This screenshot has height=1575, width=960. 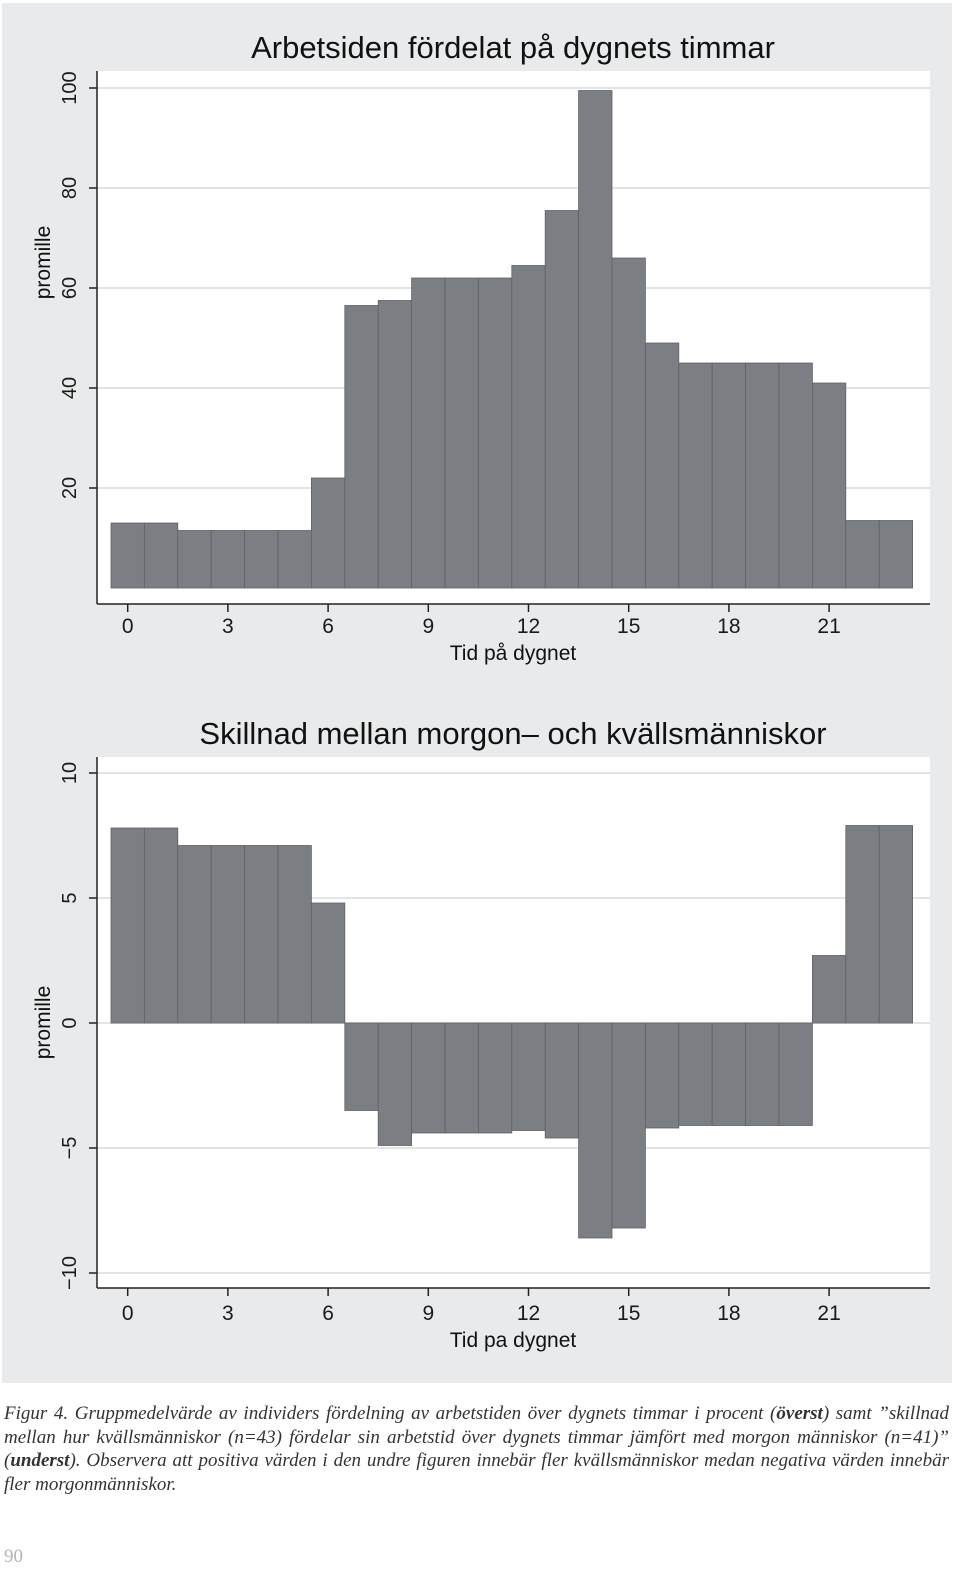 What do you see at coordinates (70, 87) in the screenshot?
I see `y-tick-label: 100` at bounding box center [70, 87].